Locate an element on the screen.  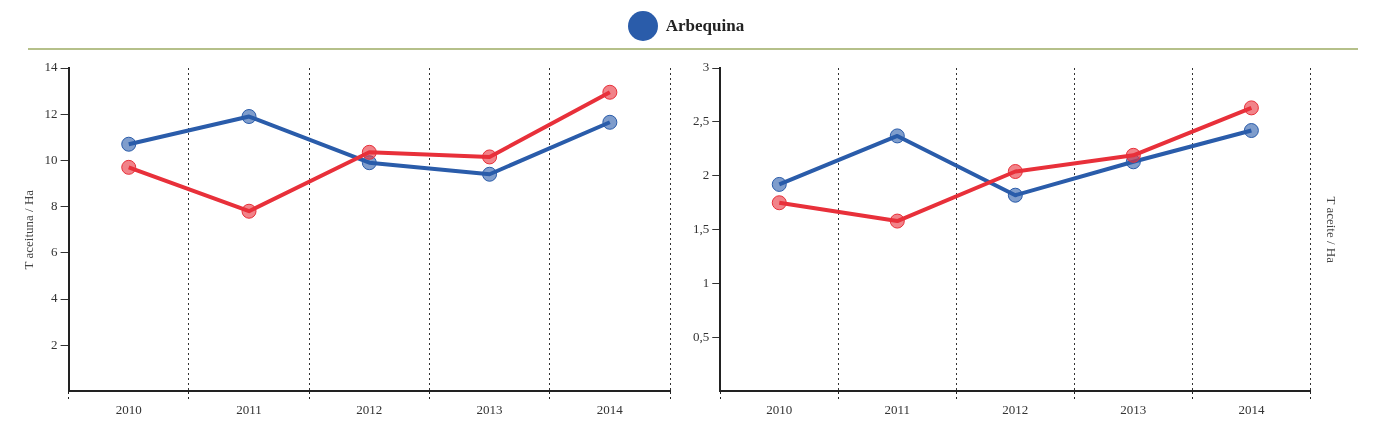
y-tick-label: 4 is located at coordinates (55, 298).